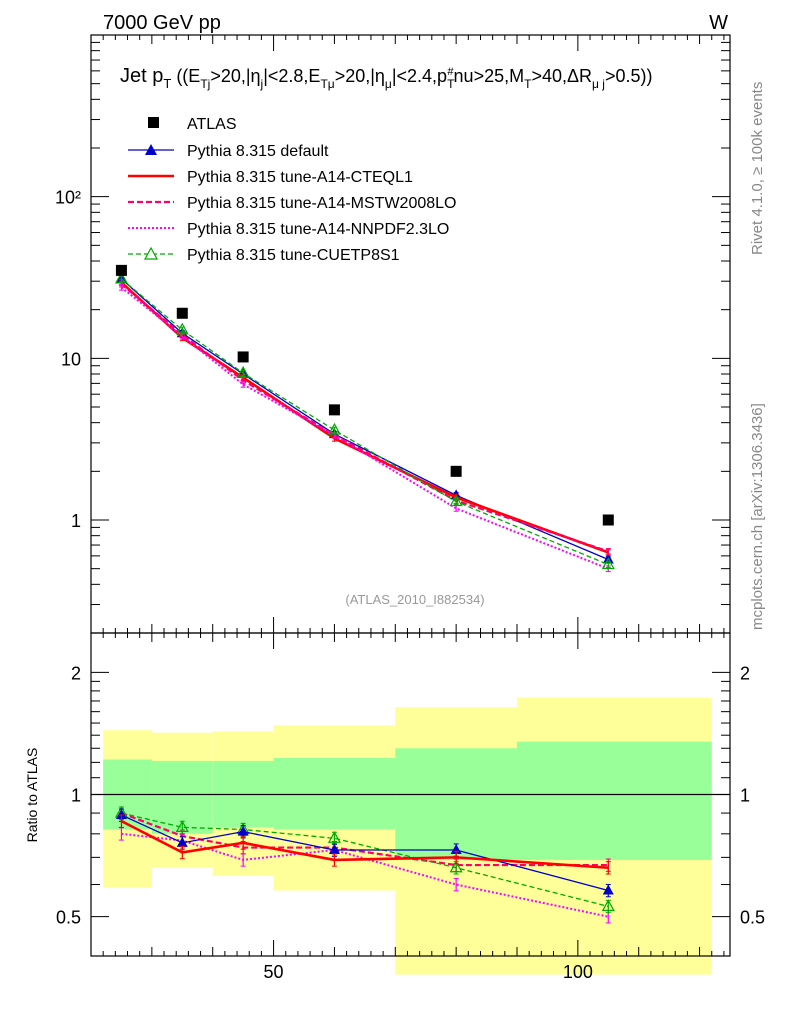  I want to click on legend-marker-atlas, so click(153, 122).